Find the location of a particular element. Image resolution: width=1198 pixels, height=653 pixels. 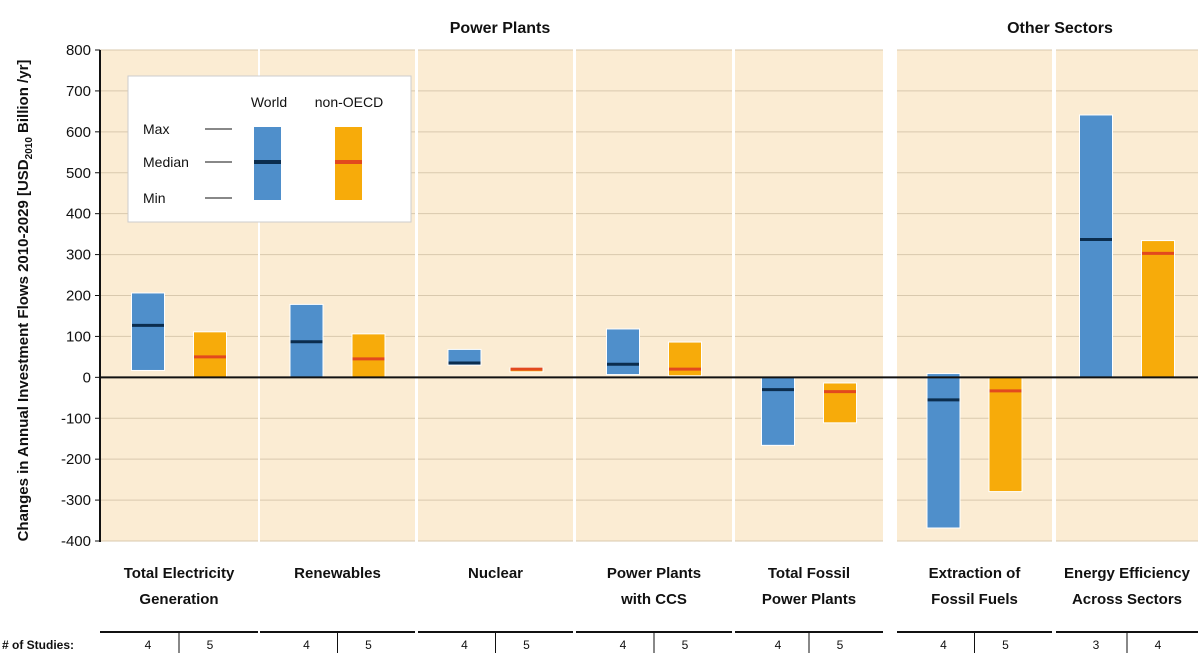

y-tick-label: 800 is located at coordinates (78, 50).